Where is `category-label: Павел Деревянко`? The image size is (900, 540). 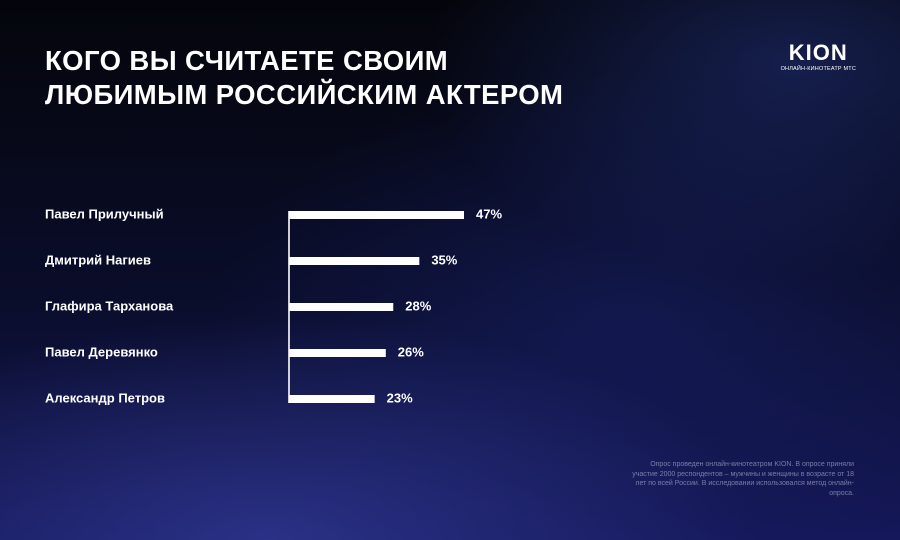 category-label: Павел Деревянко is located at coordinates (101, 351).